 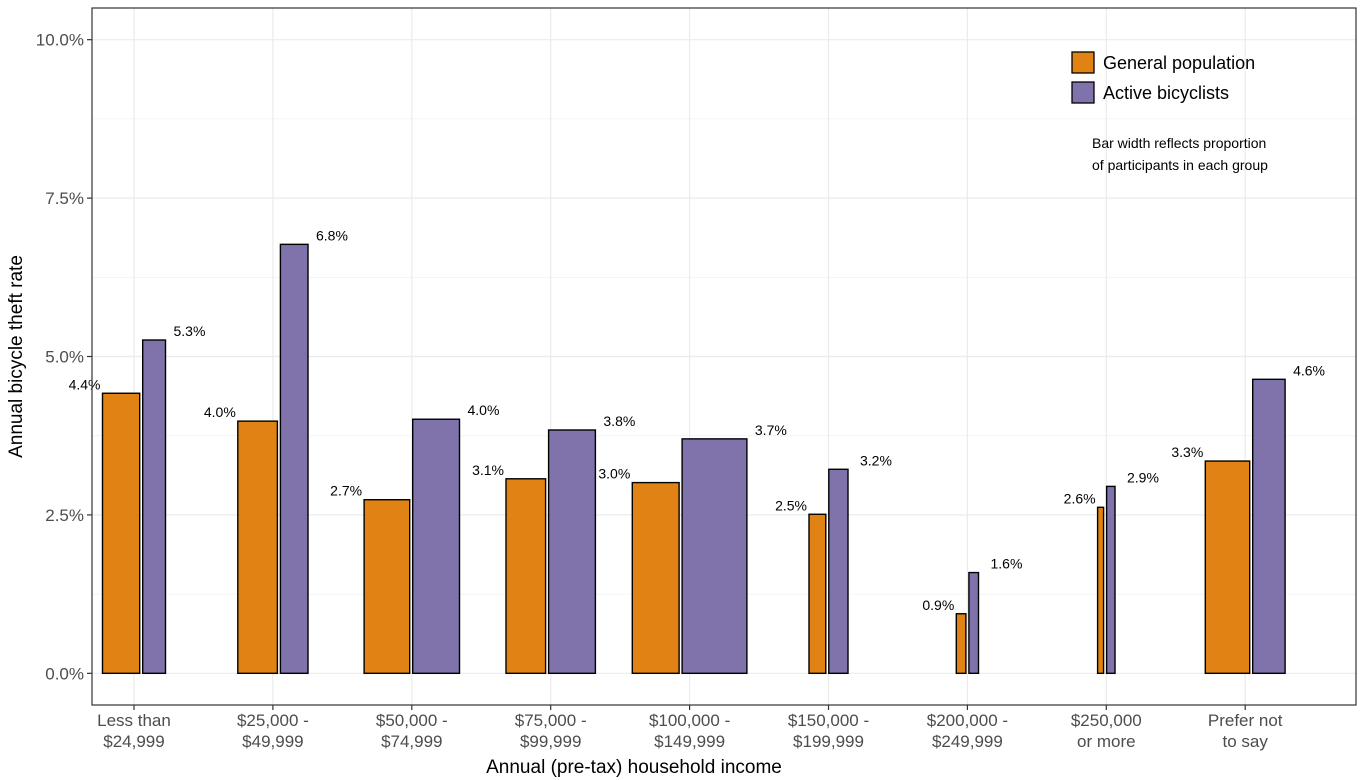 I want to click on legend-key-active-bicyclists, so click(x=1083, y=92).